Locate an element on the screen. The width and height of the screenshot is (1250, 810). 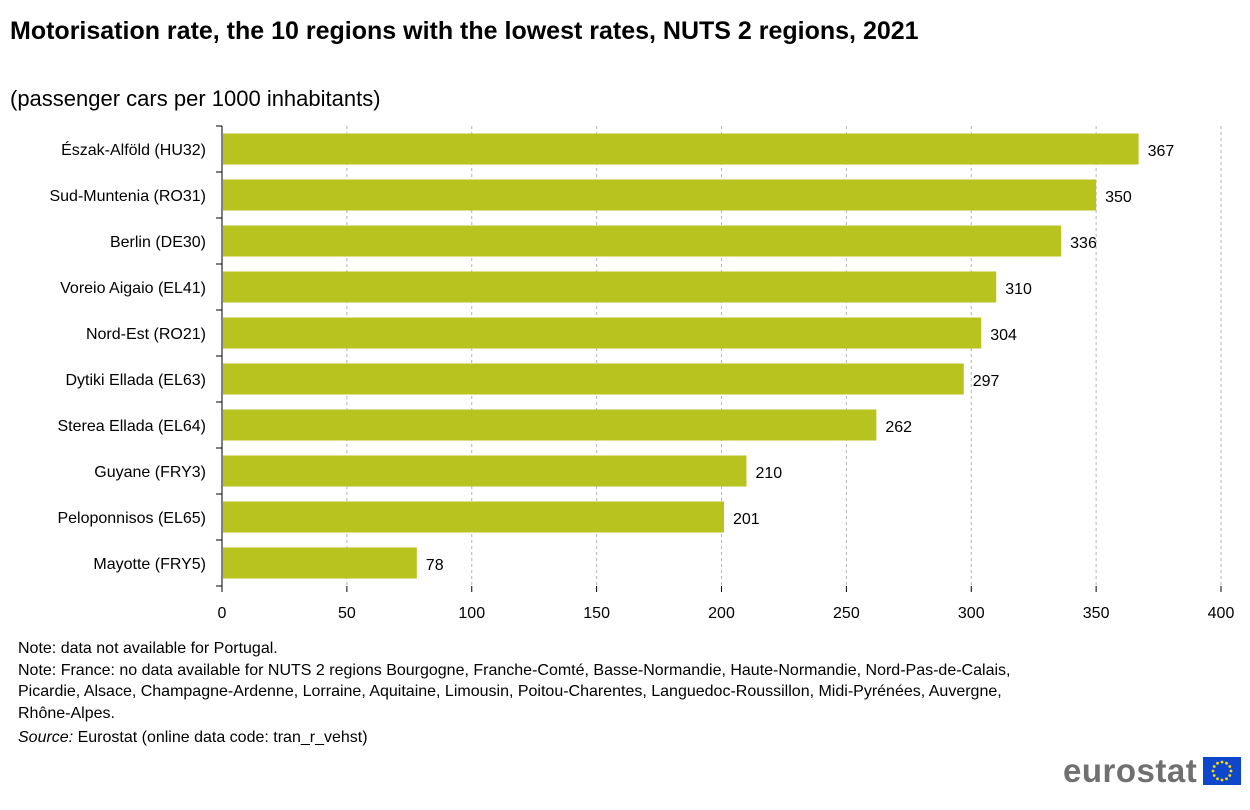
category-label: Voreio Aigaio (EL41) is located at coordinates (133, 288).